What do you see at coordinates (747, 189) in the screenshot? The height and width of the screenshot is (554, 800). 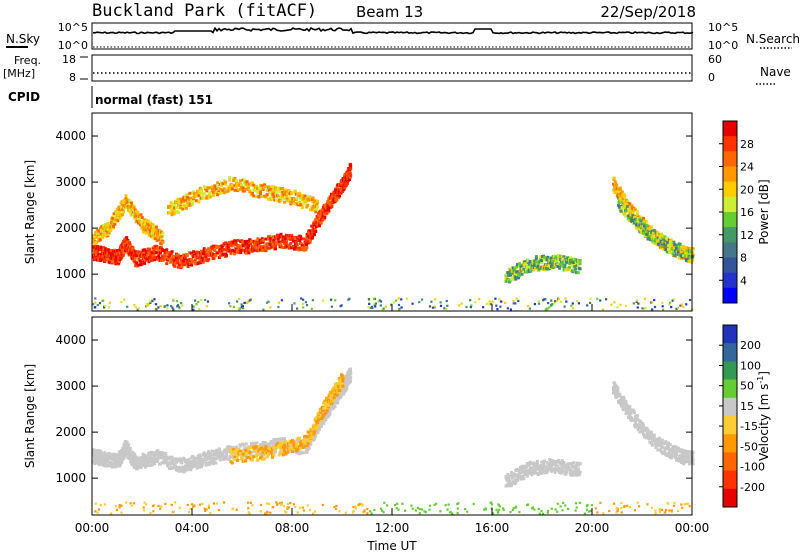 I see `colorbar-tick-label: 20` at bounding box center [747, 189].